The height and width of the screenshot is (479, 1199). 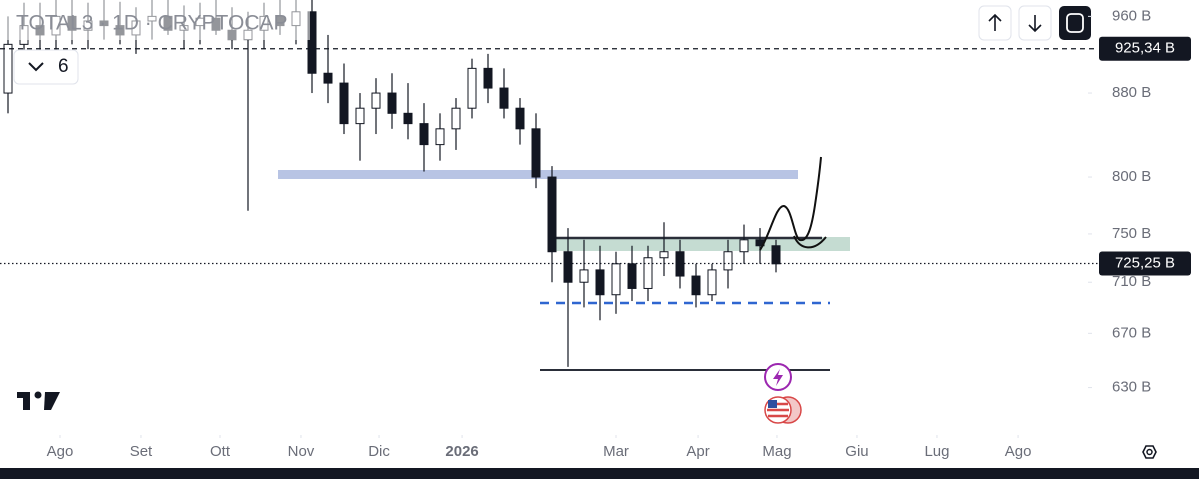 What do you see at coordinates (141, 451) in the screenshot?
I see `x-tick-label: Set` at bounding box center [141, 451].